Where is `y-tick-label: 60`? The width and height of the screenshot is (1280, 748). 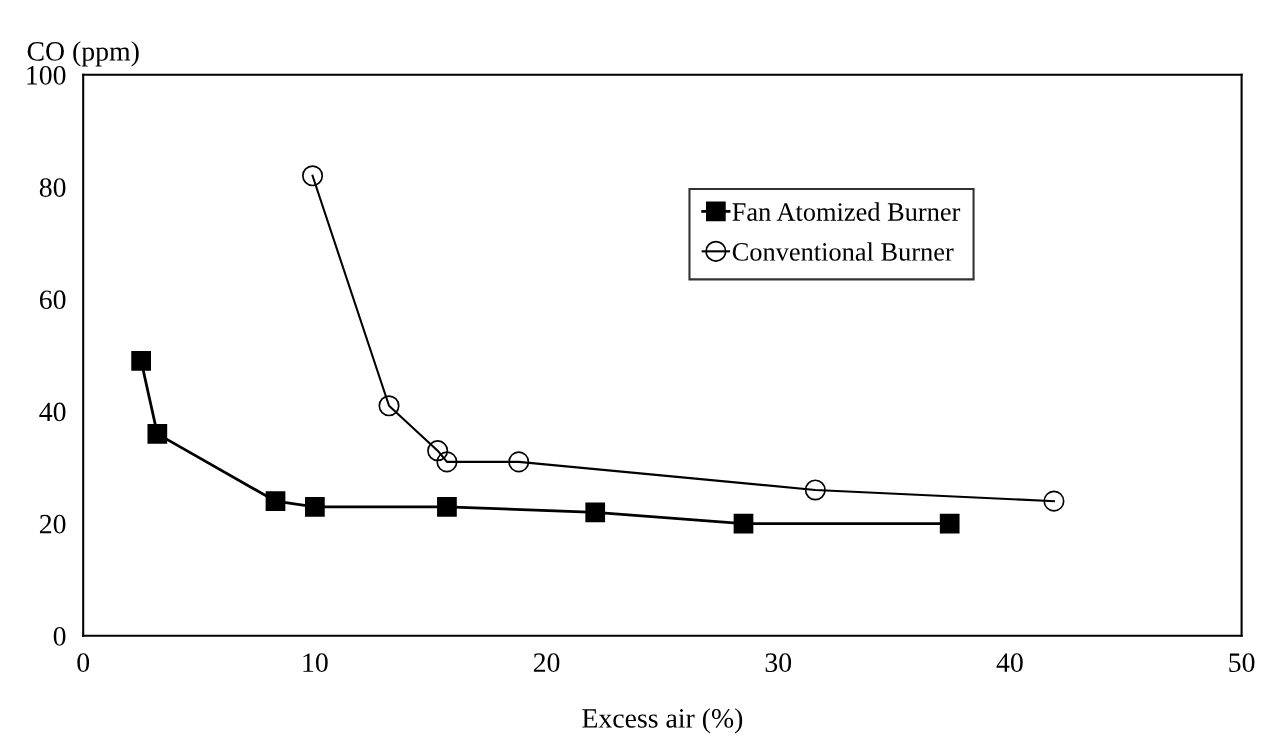 y-tick-label: 60 is located at coordinates (52, 300).